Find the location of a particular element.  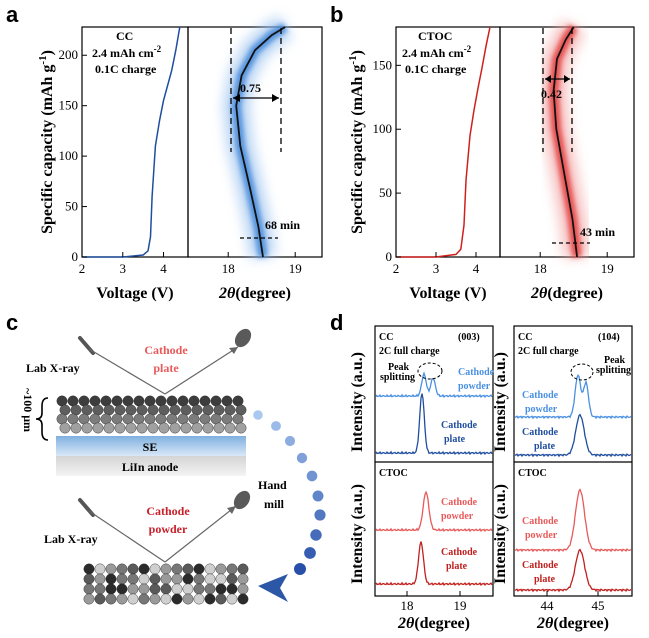

heat-ridge-a is located at coordinates (260, 142).